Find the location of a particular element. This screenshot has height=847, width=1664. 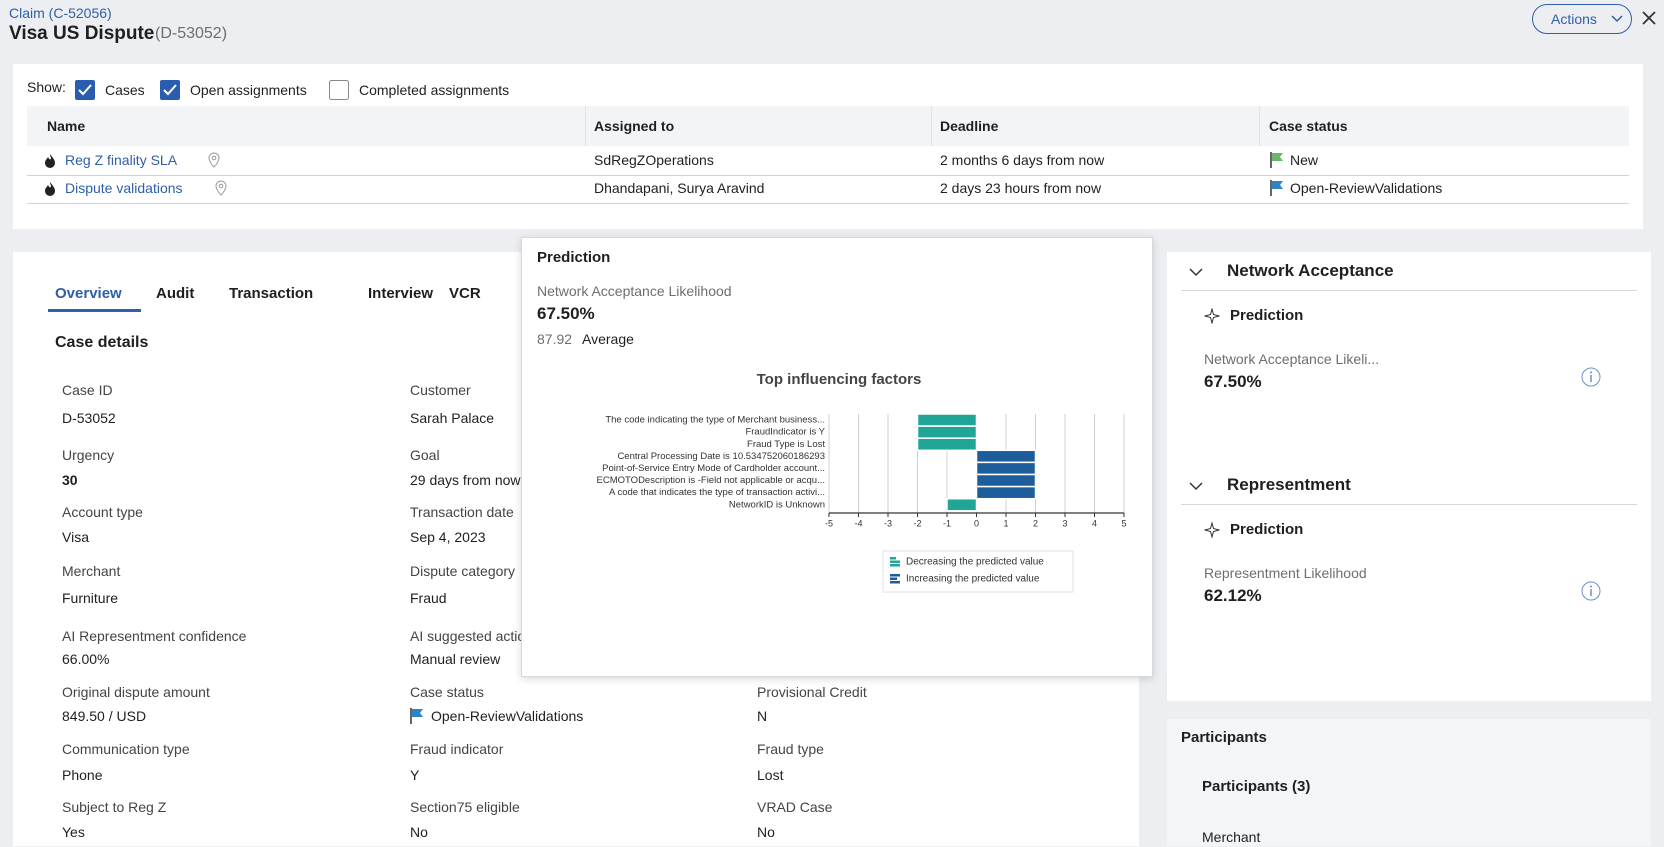

x-tick-label: 2 is located at coordinates (1035, 523).